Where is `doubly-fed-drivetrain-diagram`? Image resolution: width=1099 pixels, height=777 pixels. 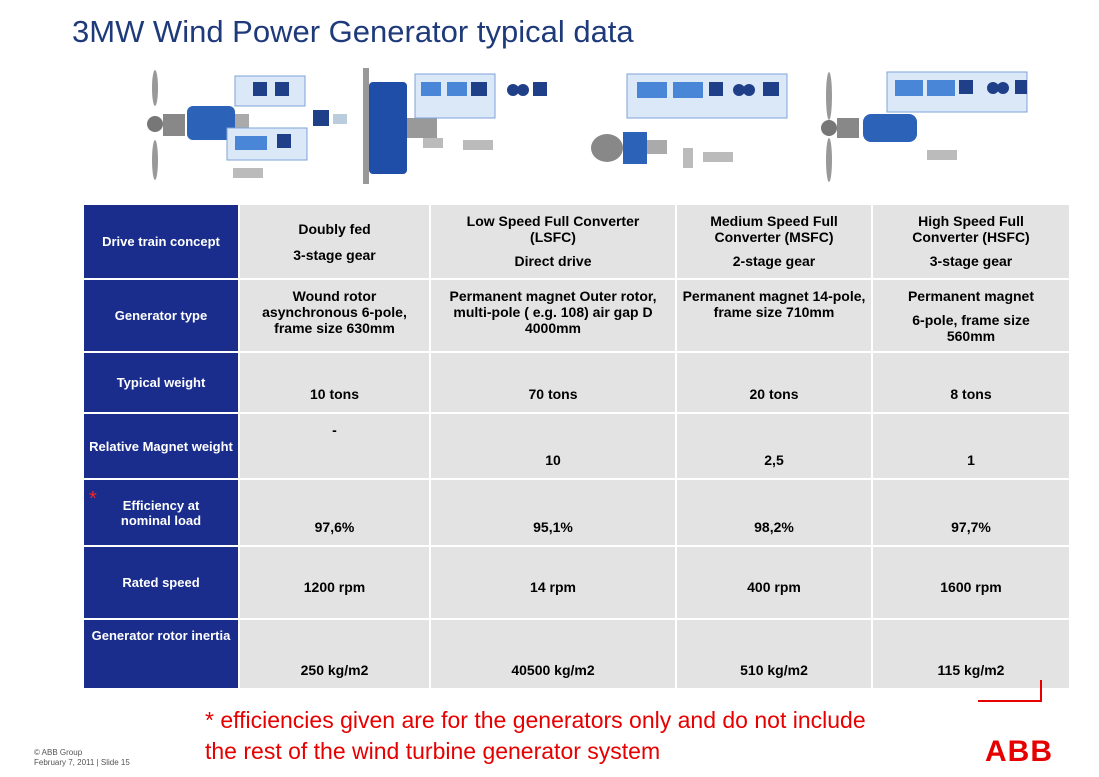 doubly-fed-drivetrain-diagram is located at coordinates (247, 125).